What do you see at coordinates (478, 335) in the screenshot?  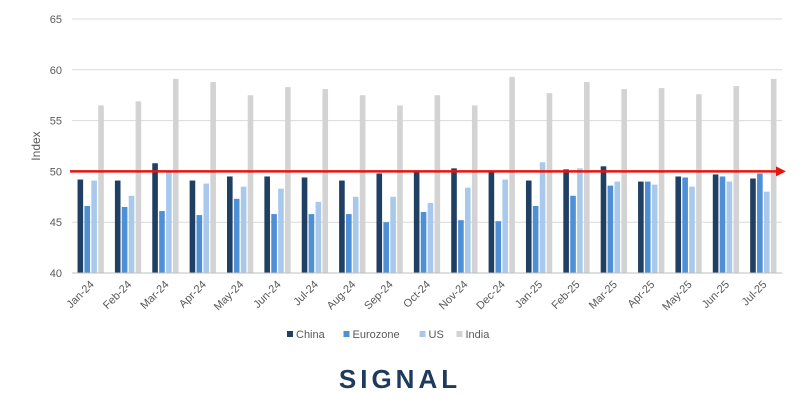 I see `legend-label: India` at bounding box center [478, 335].